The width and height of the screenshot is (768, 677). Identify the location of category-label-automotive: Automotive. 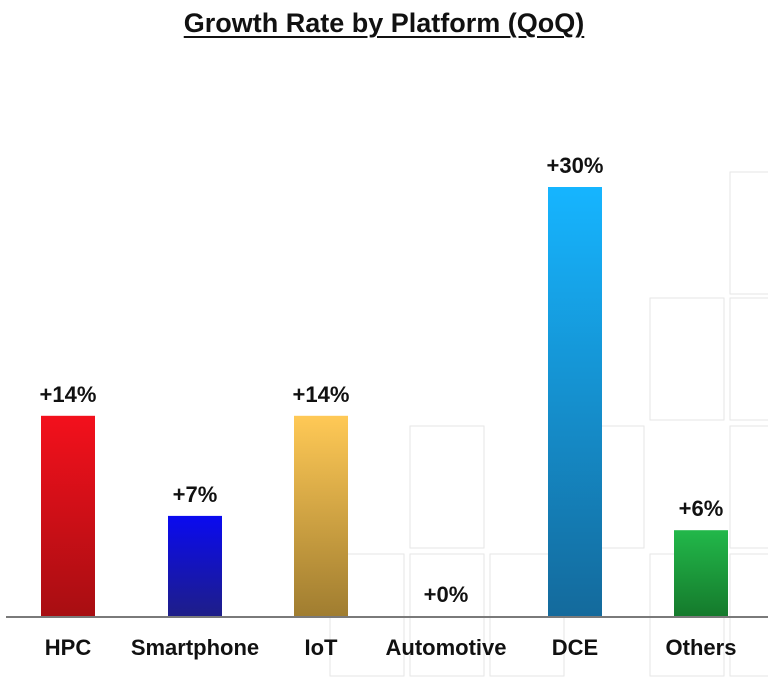
(446, 647).